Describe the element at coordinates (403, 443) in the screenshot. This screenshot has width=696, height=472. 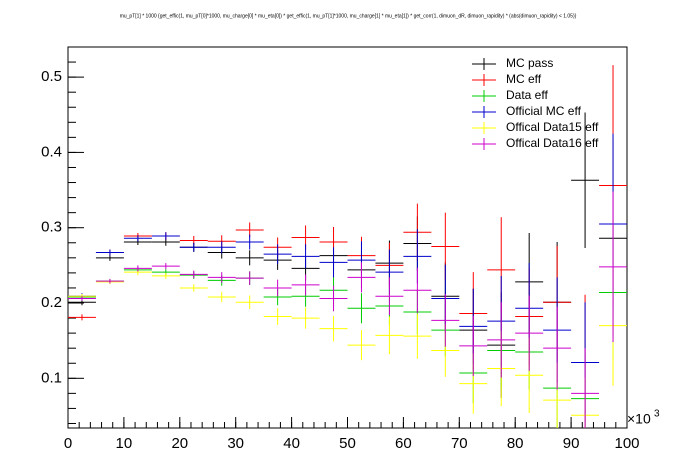
I see `x-tick-label: 60` at that location.